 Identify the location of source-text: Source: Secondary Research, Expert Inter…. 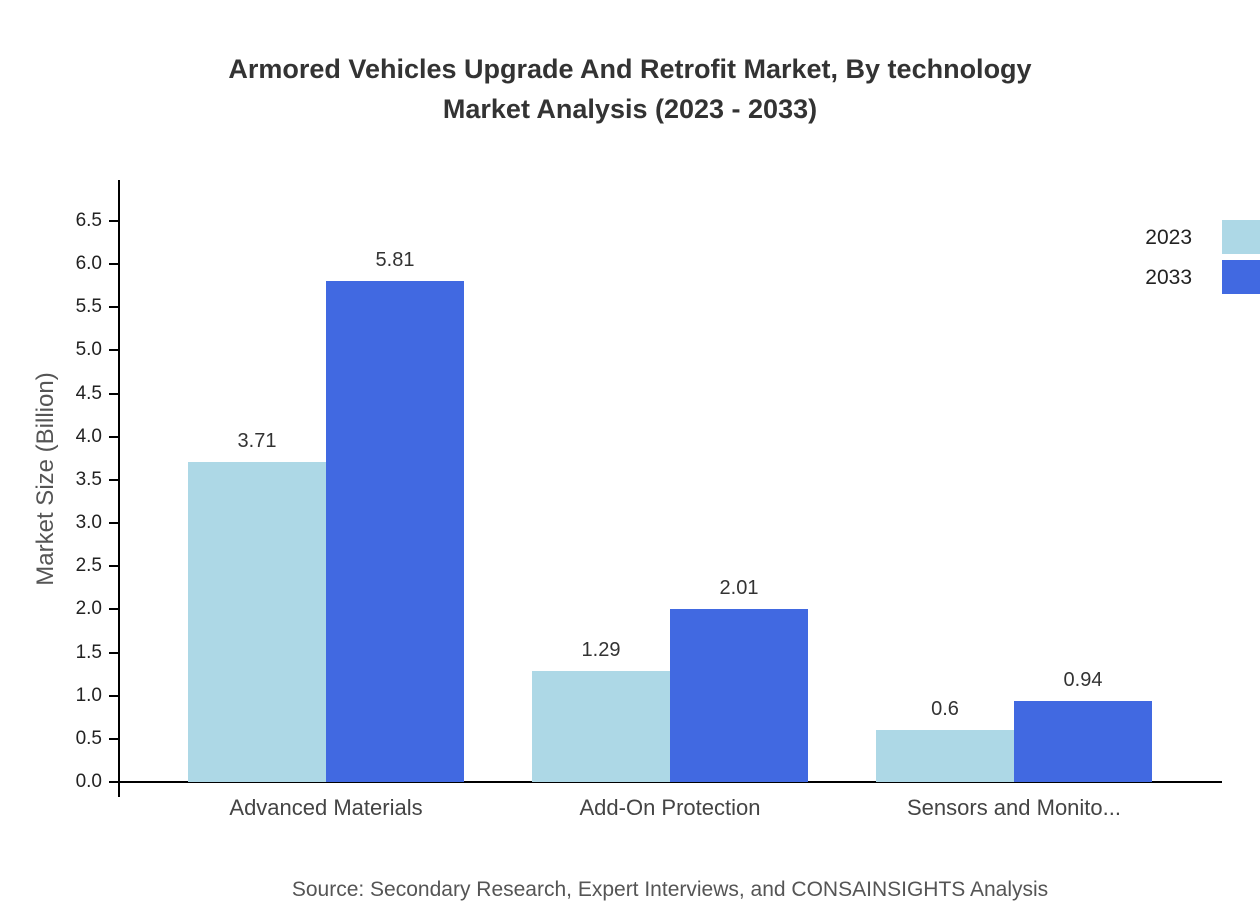
(670, 889).